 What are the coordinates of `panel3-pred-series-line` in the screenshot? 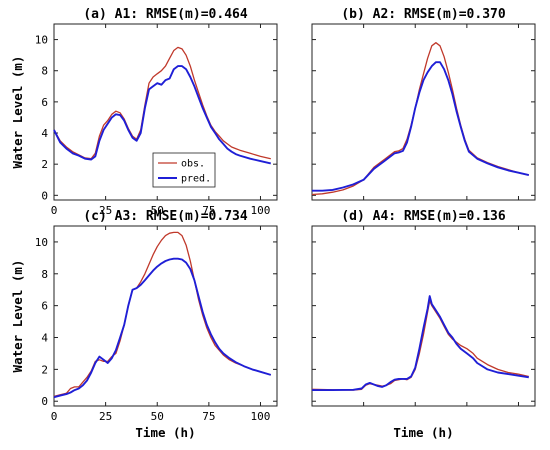 It's located at (162, 328).